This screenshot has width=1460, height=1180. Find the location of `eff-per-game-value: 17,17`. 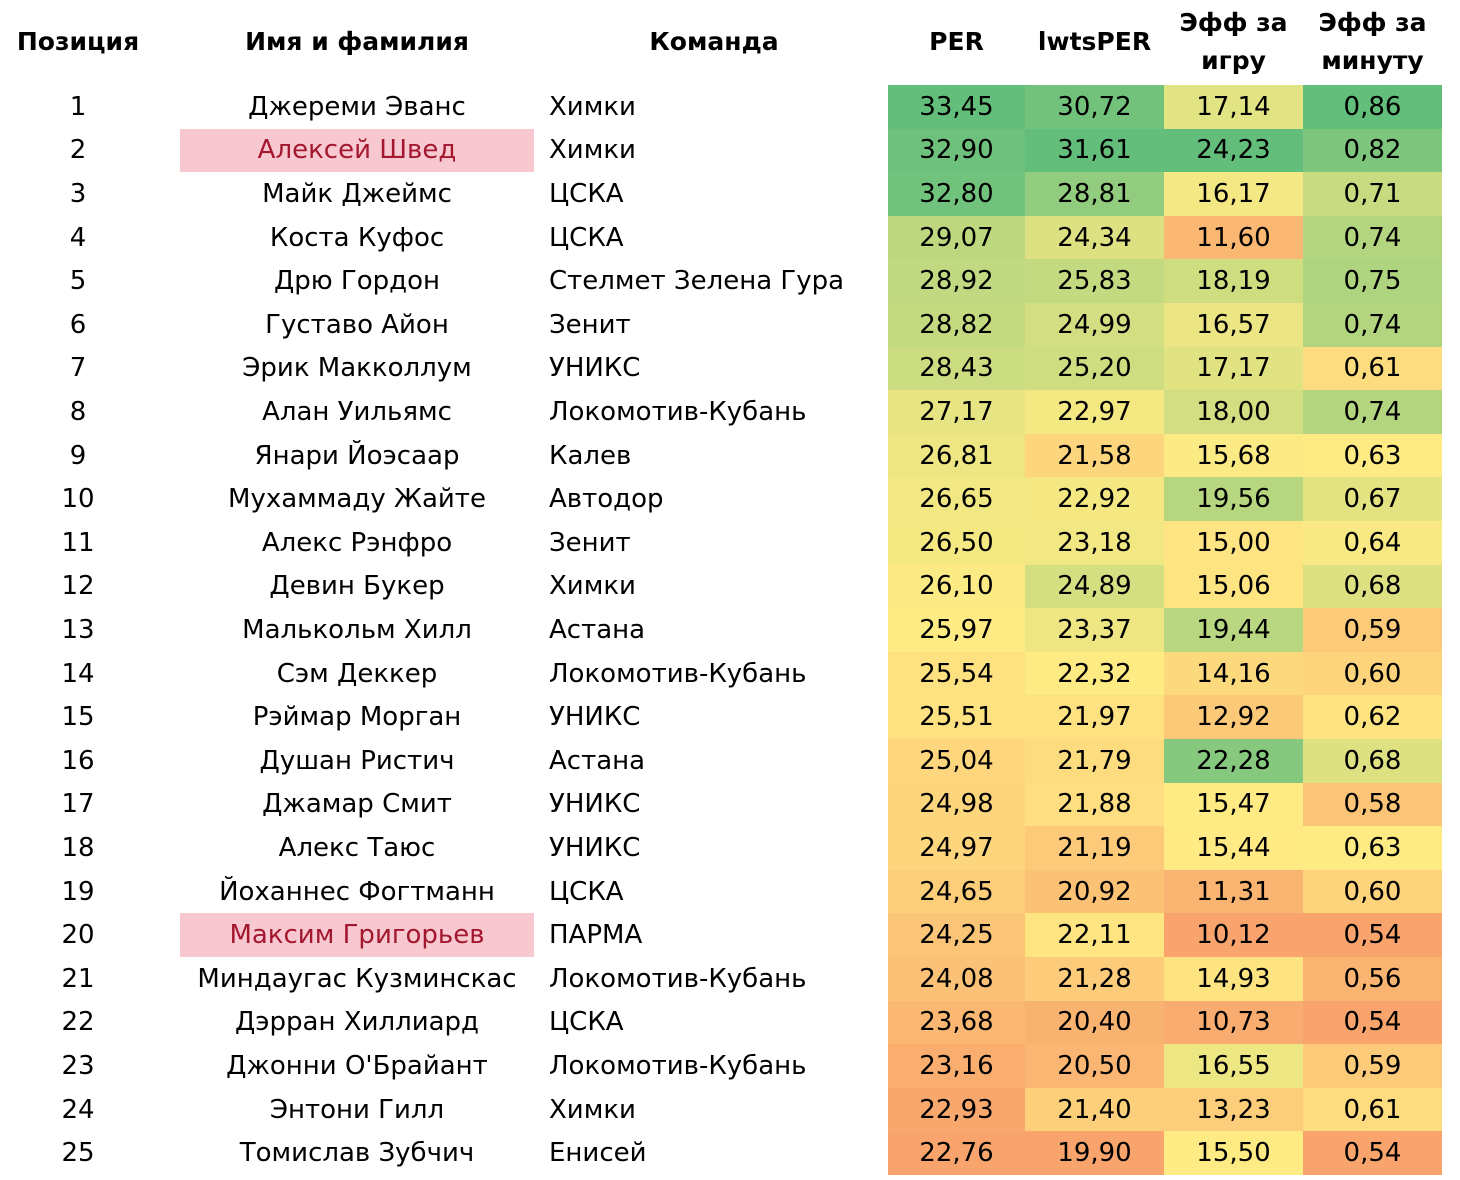

eff-per-game-value: 17,17 is located at coordinates (1233, 368).